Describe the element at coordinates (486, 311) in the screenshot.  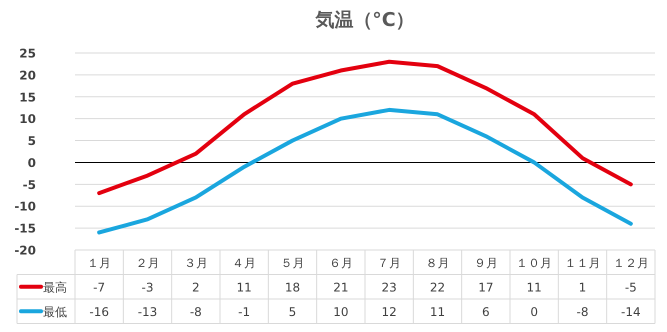
I see `data-label: 6` at that location.